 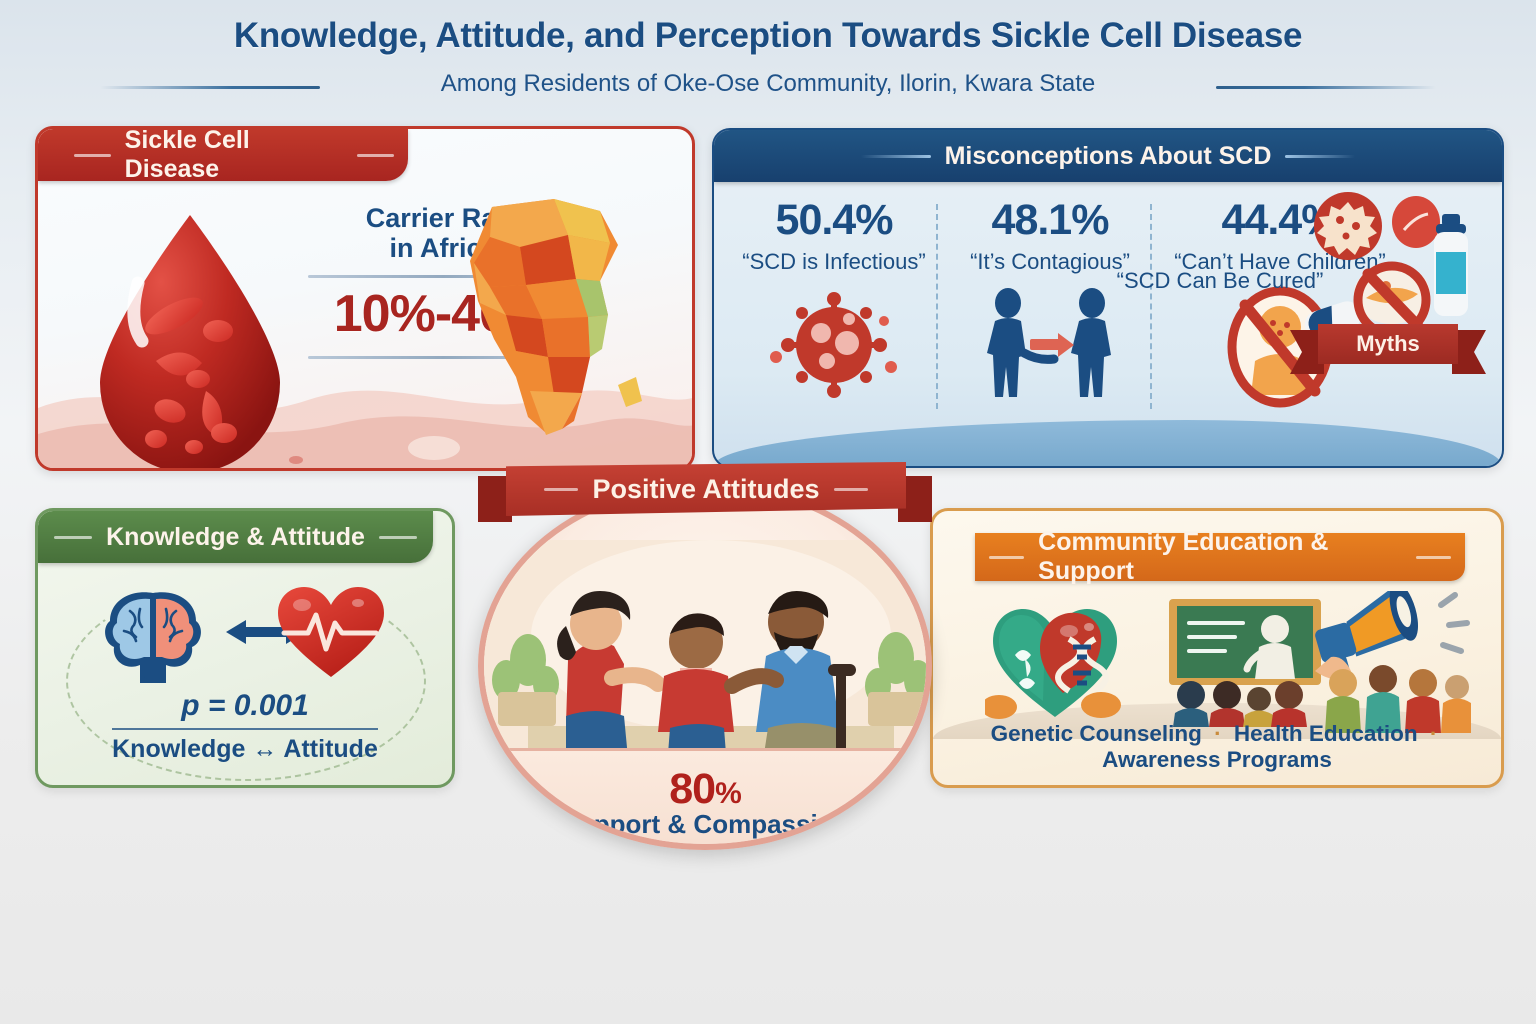 I want to click on panel-misconceptions-header: Misconceptions About SCD, so click(x=1108, y=156).